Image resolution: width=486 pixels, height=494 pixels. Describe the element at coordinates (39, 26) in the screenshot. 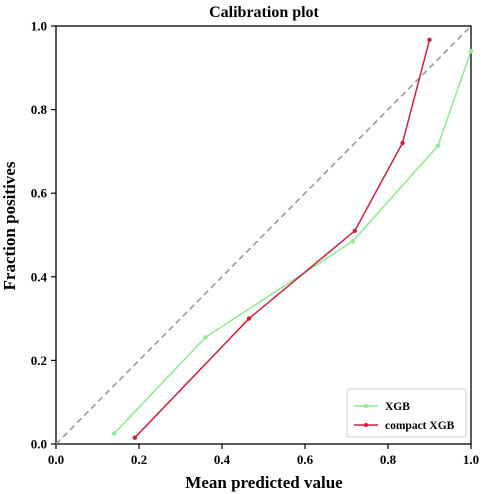

I see `y-tick-label: 1.0` at that location.